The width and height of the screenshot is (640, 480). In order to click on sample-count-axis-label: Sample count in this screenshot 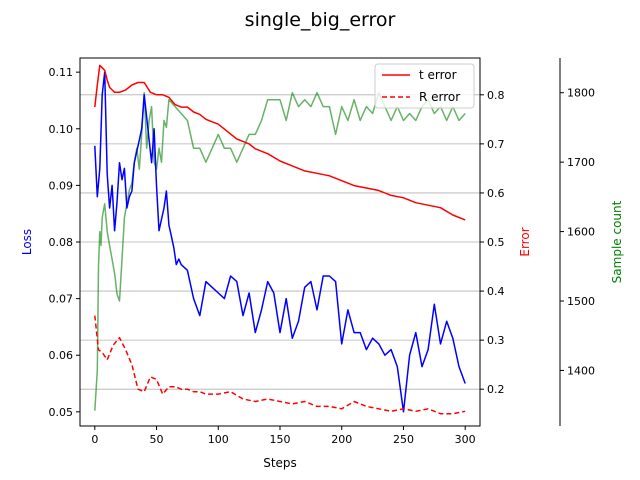, I will do `click(617, 241)`.